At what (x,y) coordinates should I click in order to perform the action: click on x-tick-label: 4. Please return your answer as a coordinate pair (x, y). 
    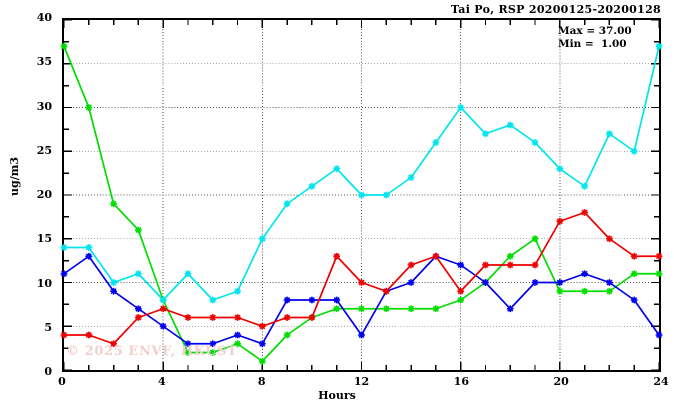
    Looking at the image, I should click on (162, 381).